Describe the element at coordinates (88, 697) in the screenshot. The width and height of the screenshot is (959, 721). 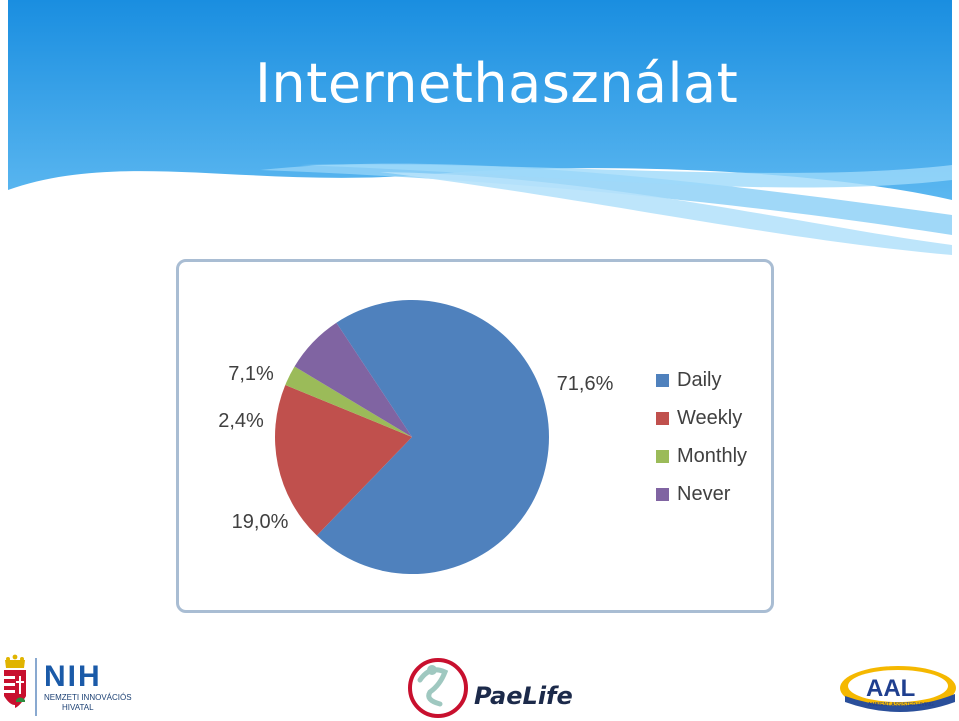
I see `nih-caption-line1: NEMZETI INNOVÁCIÓS` at that location.